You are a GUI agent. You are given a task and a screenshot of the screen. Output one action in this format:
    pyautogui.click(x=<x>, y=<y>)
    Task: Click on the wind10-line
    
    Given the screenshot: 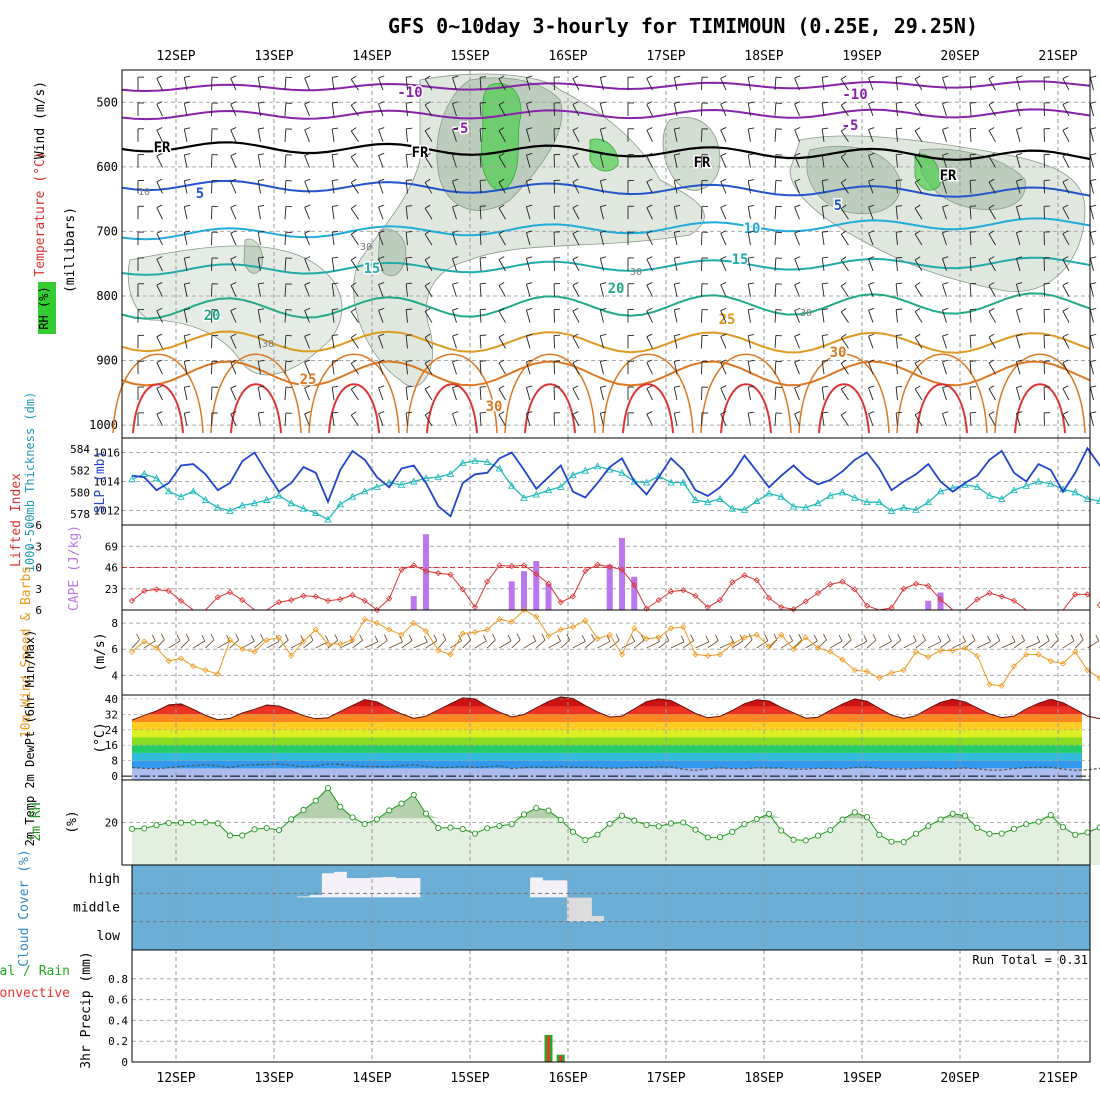 What is the action you would take?
    pyautogui.click(x=615, y=648)
    